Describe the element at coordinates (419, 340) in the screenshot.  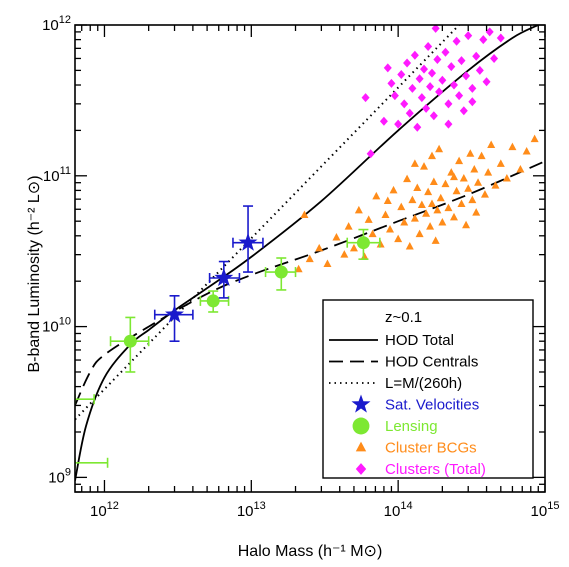
I see `legend-label-hod-total: HOD Total` at that location.